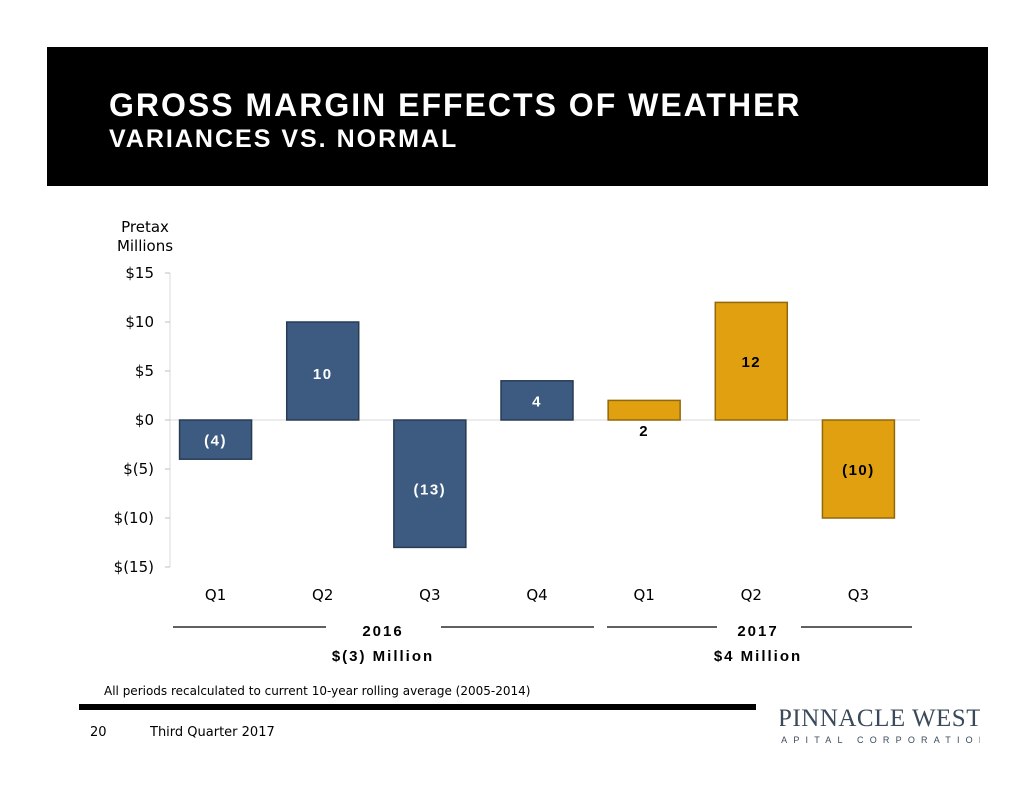 Image resolution: width=1034 pixels, height=799 pixels. What do you see at coordinates (417, 707) in the screenshot?
I see `footer-rule` at bounding box center [417, 707].